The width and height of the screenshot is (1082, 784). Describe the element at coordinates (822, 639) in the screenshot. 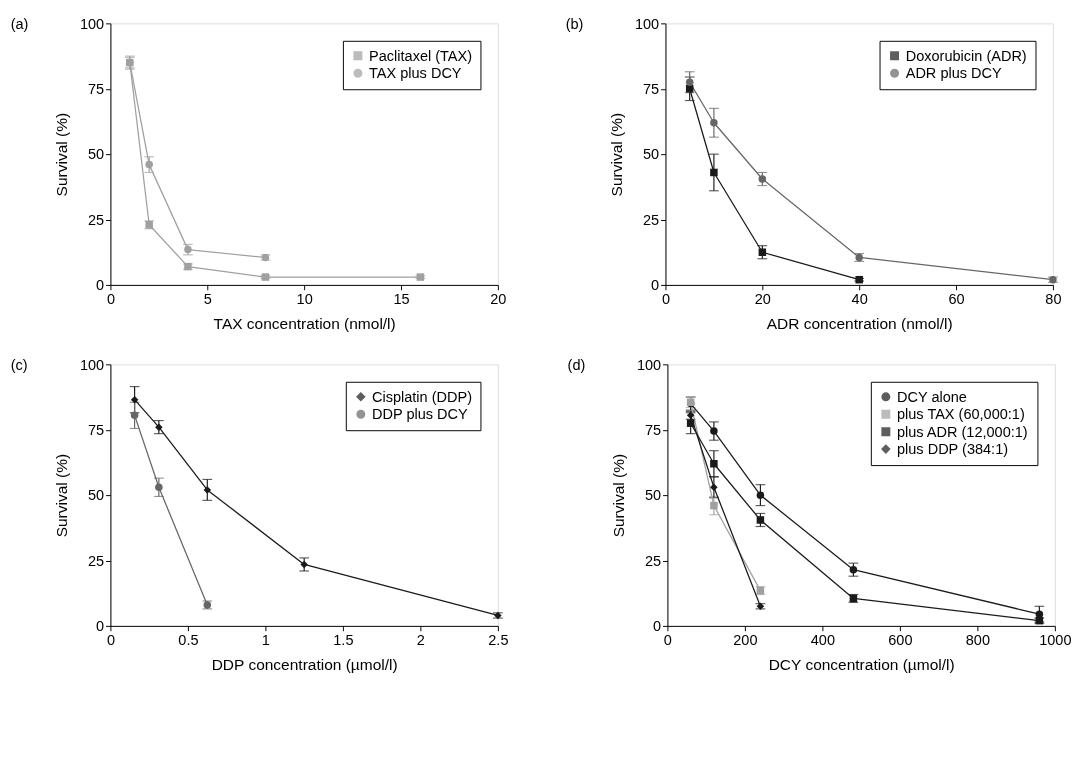

I see `x-tick-label: 400` at that location.